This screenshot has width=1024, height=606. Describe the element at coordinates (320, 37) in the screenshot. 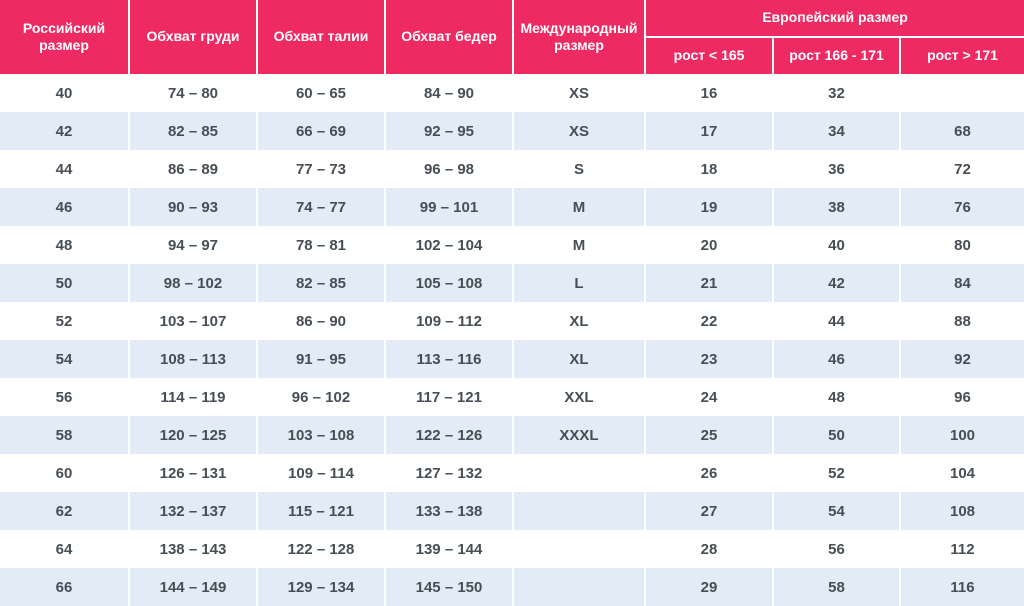

I see `header-waist: Обхват талии` at that location.